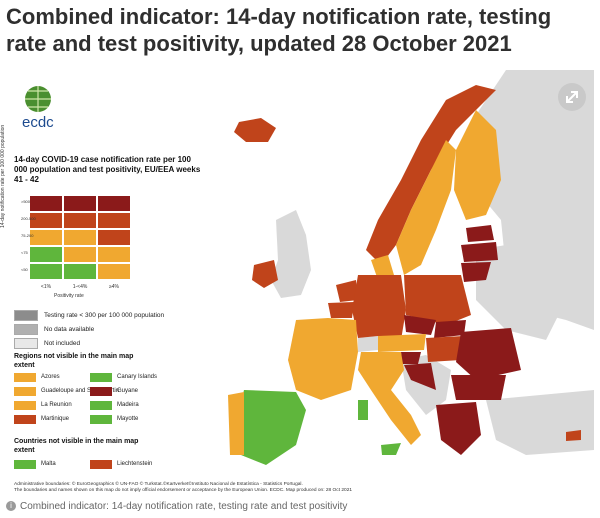 The image size is (600, 518). I want to click on uk-land, so click(291, 254).